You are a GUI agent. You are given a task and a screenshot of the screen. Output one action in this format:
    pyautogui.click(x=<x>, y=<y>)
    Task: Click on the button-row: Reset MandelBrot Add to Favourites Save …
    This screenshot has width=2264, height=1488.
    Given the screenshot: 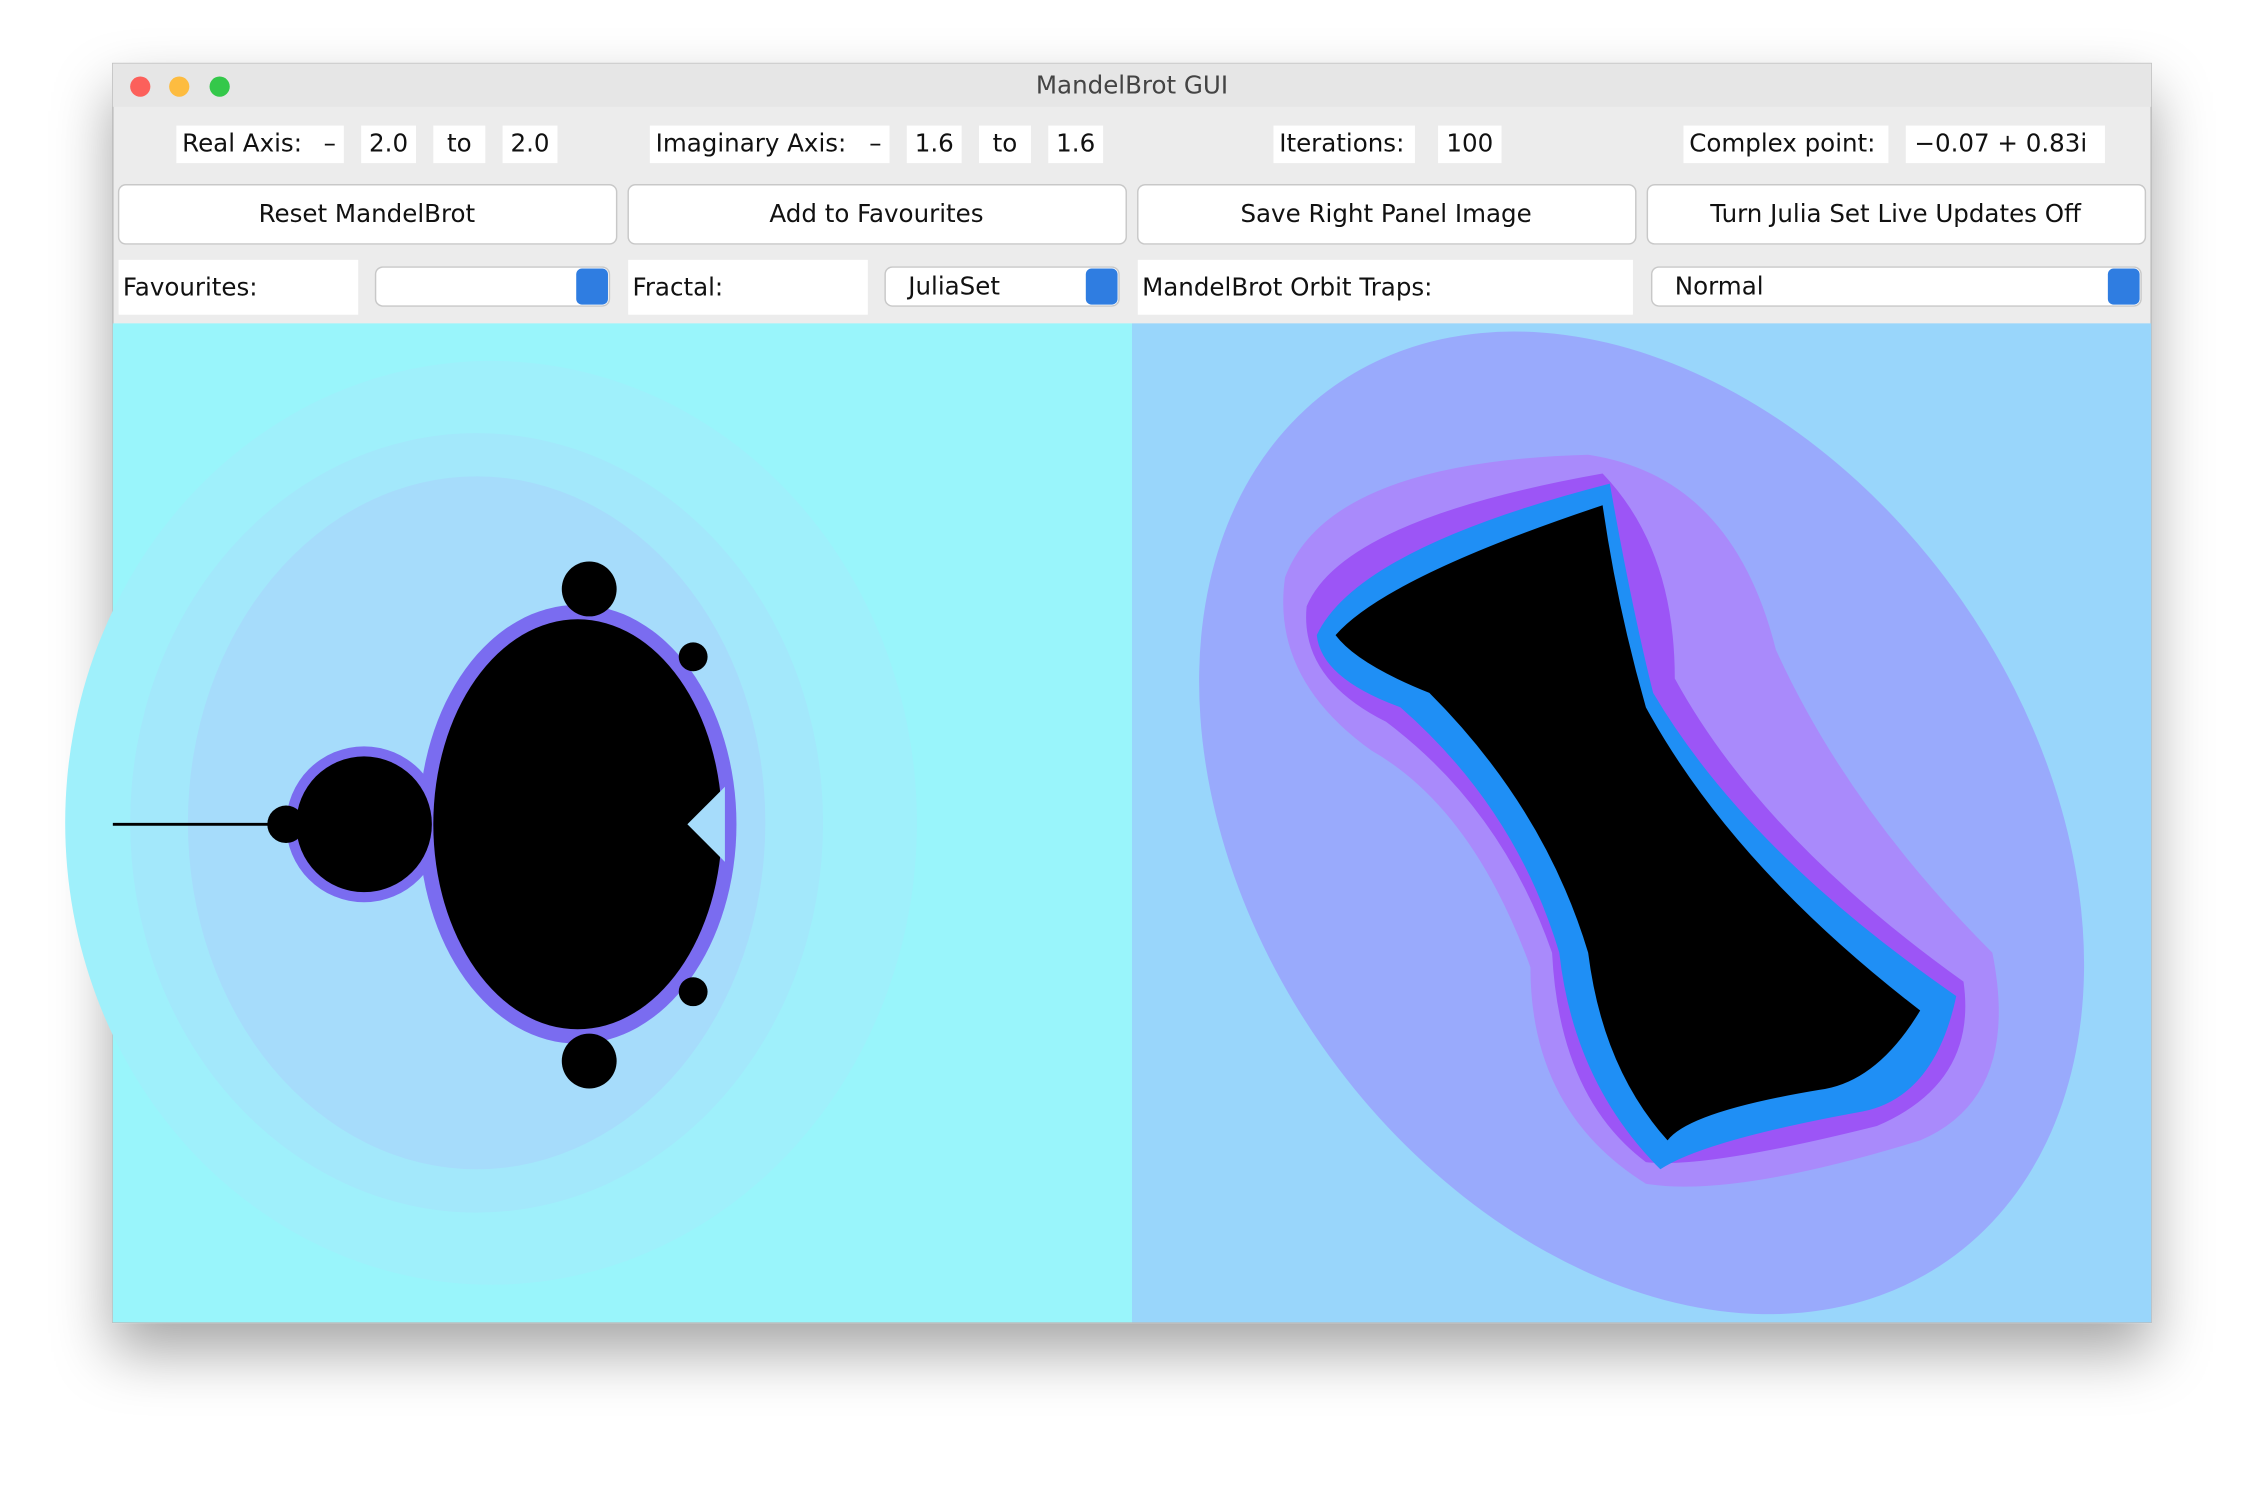 What is the action you would take?
    pyautogui.click(x=1132, y=214)
    